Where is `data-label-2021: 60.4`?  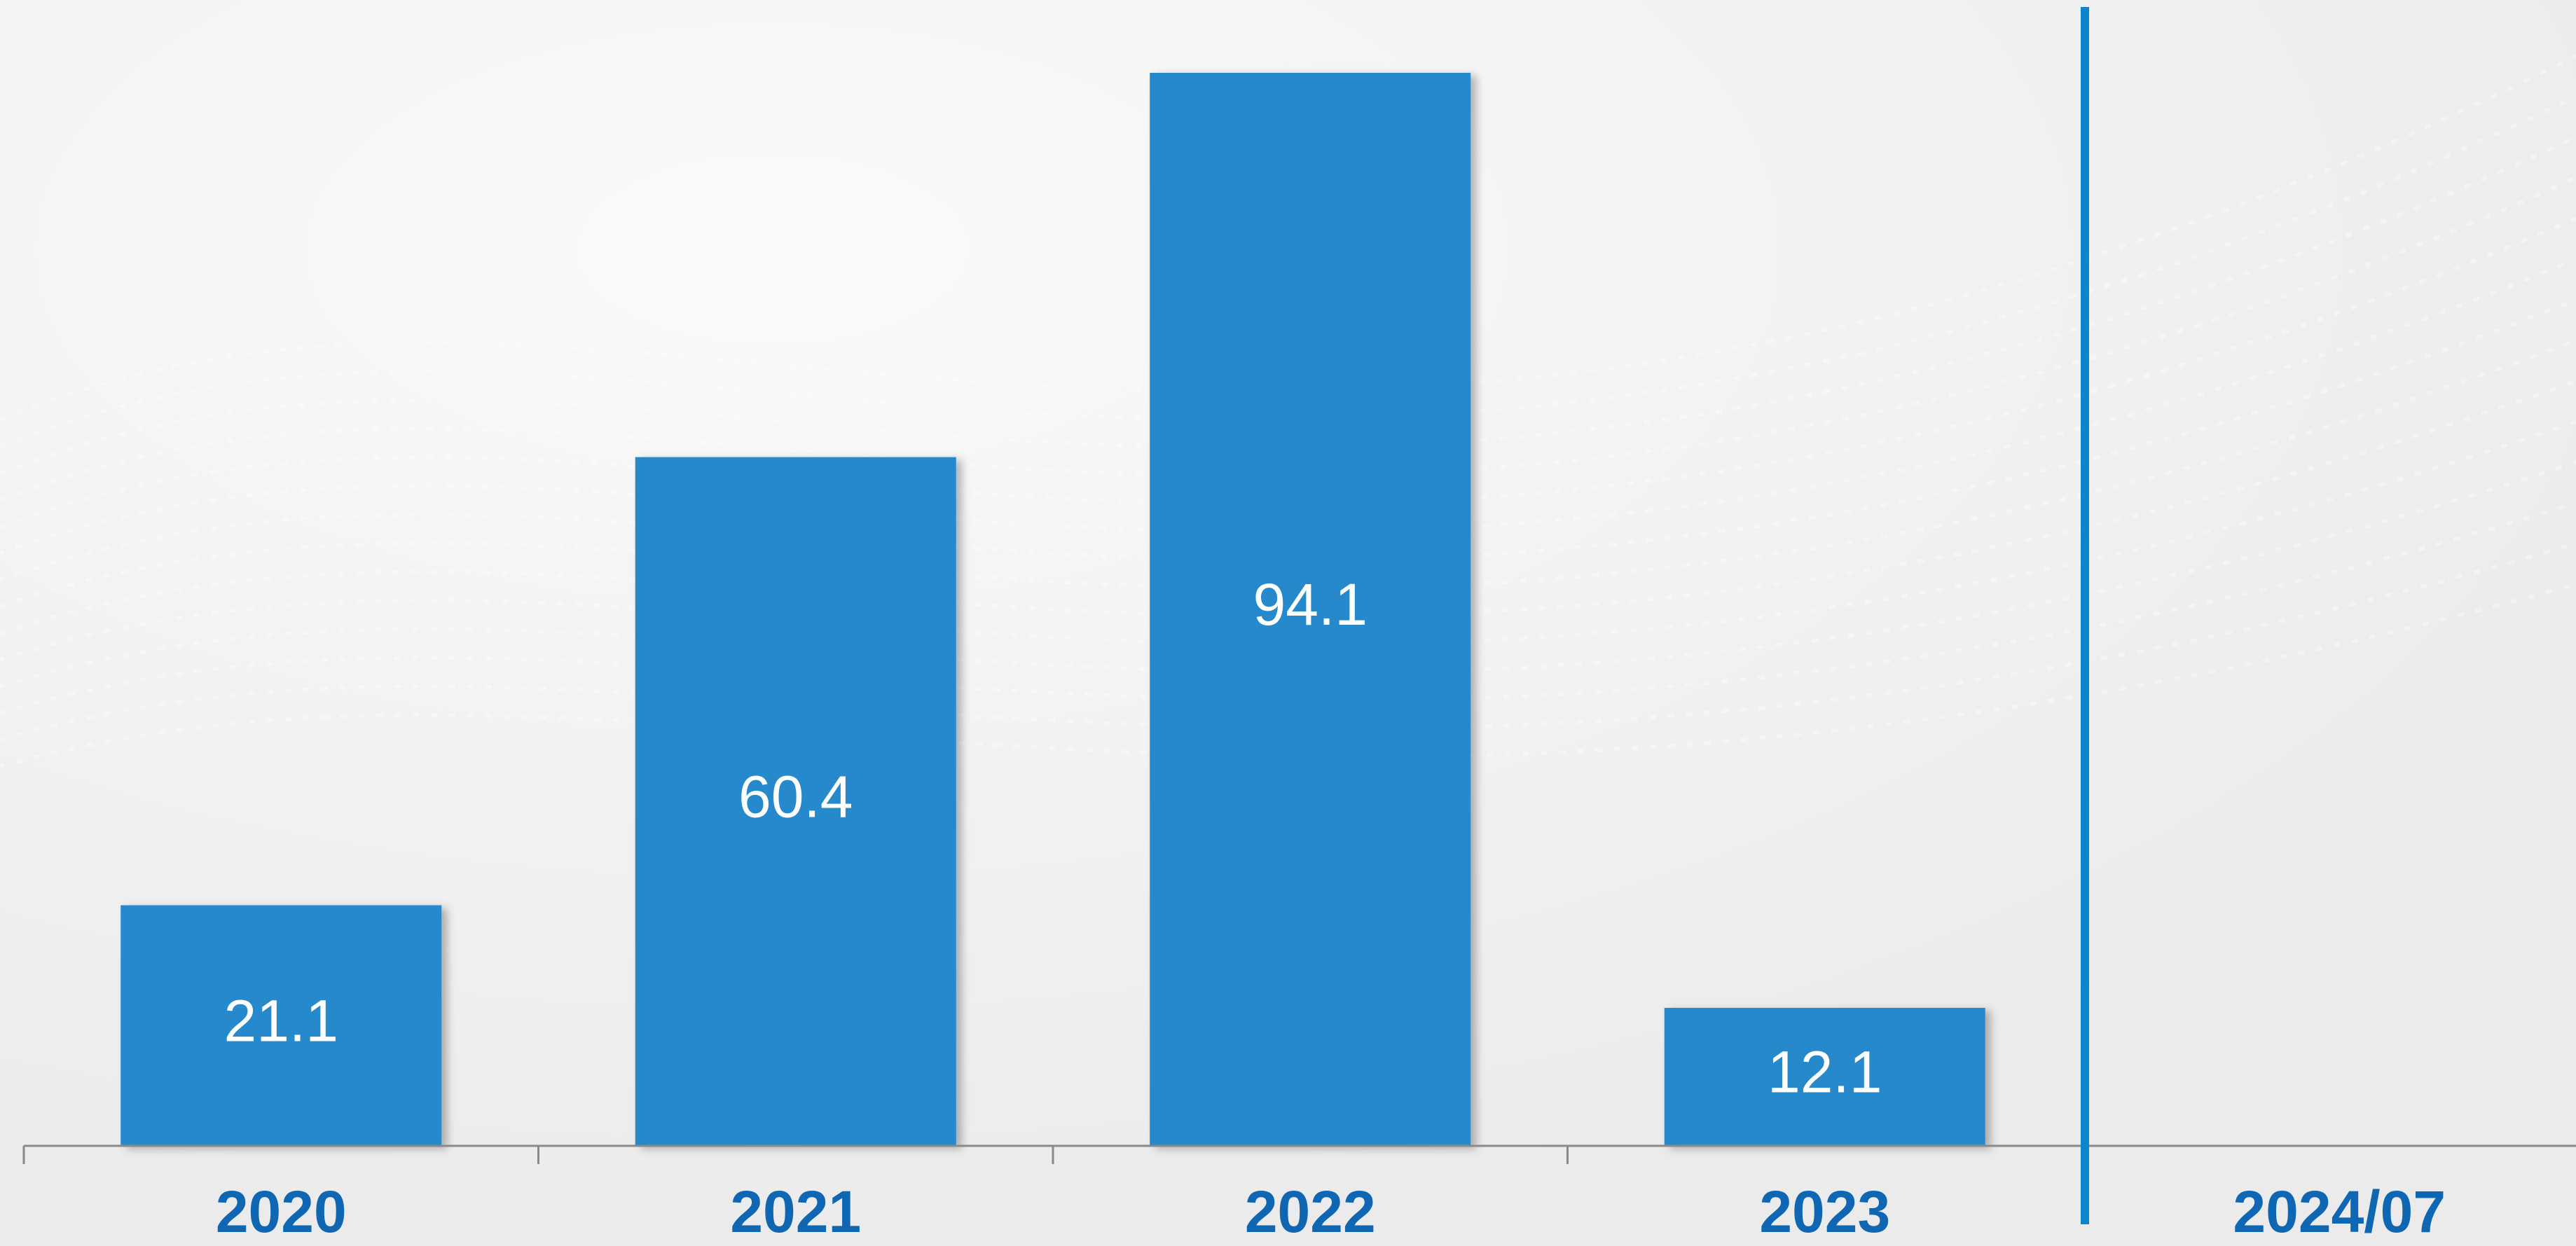 data-label-2021: 60.4 is located at coordinates (795, 797).